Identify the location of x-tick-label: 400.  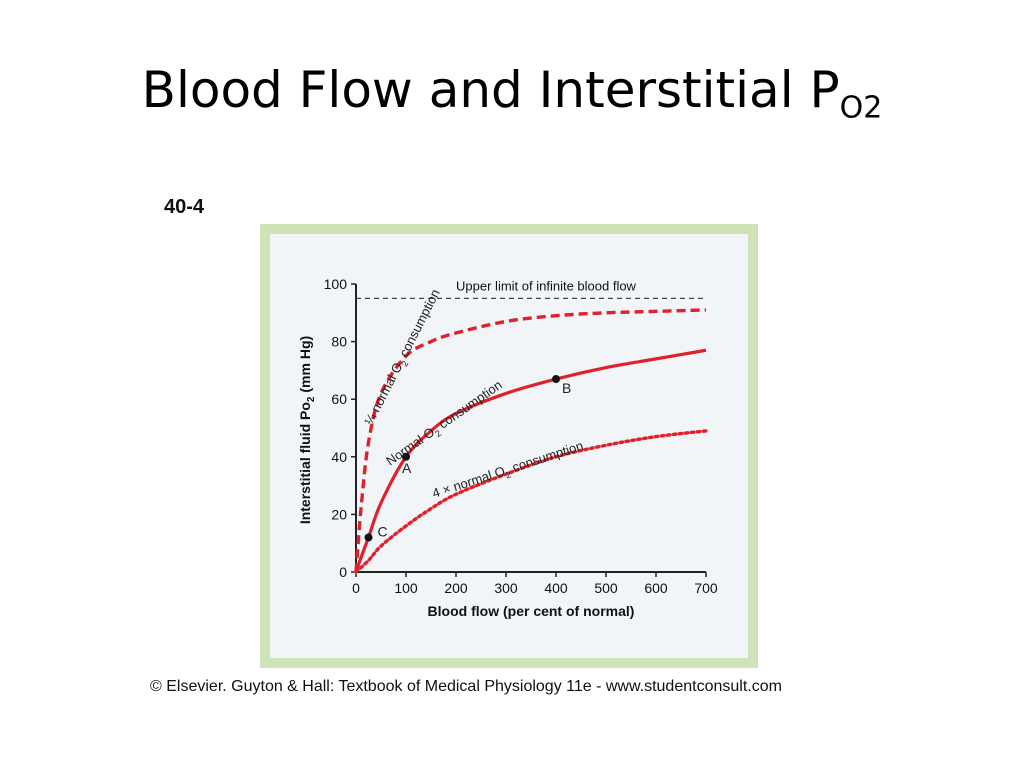
(556, 588).